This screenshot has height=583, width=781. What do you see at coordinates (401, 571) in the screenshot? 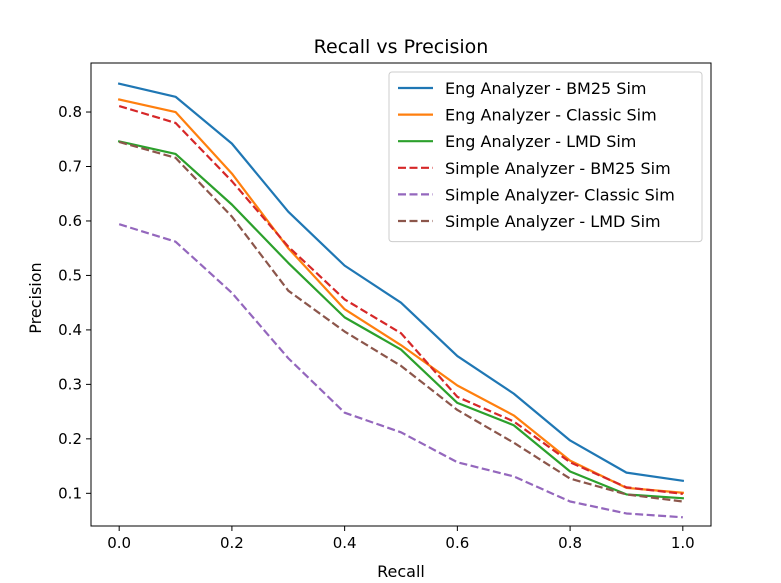
I see `x-axis-label: Recall` at bounding box center [401, 571].